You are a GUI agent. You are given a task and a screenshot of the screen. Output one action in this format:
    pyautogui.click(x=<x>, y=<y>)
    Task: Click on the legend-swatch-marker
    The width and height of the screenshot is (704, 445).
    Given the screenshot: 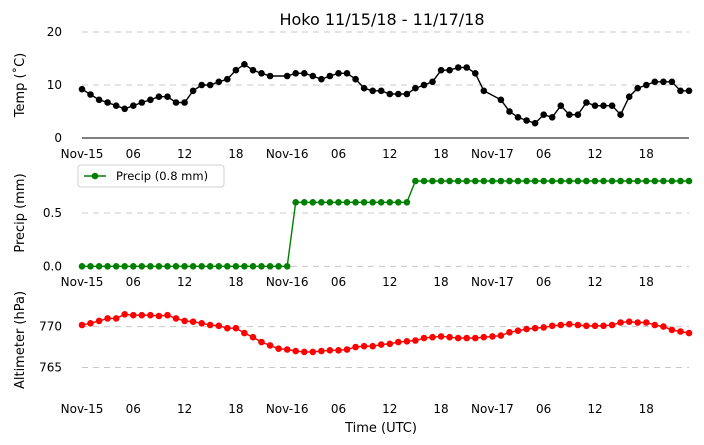 What is the action you would take?
    pyautogui.click(x=95, y=176)
    